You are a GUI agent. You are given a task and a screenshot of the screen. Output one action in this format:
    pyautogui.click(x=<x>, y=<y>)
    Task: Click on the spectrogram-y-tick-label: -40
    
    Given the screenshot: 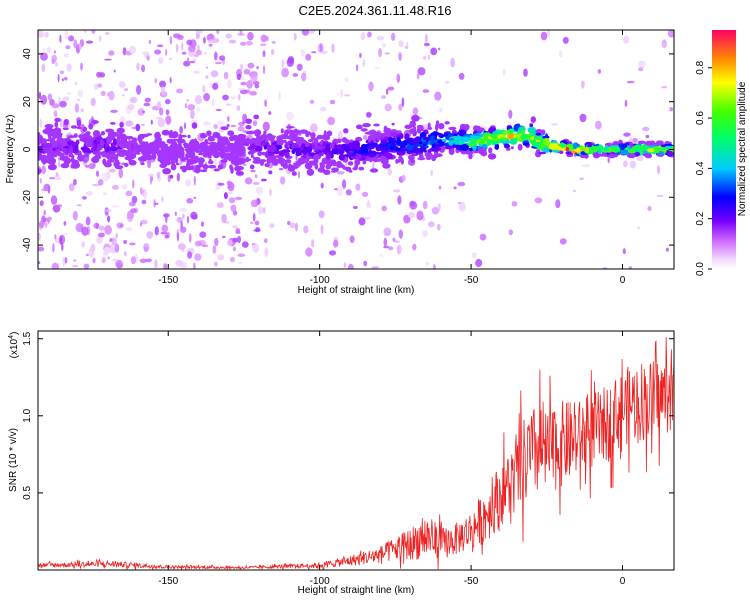 What is the action you would take?
    pyautogui.click(x=27, y=244)
    